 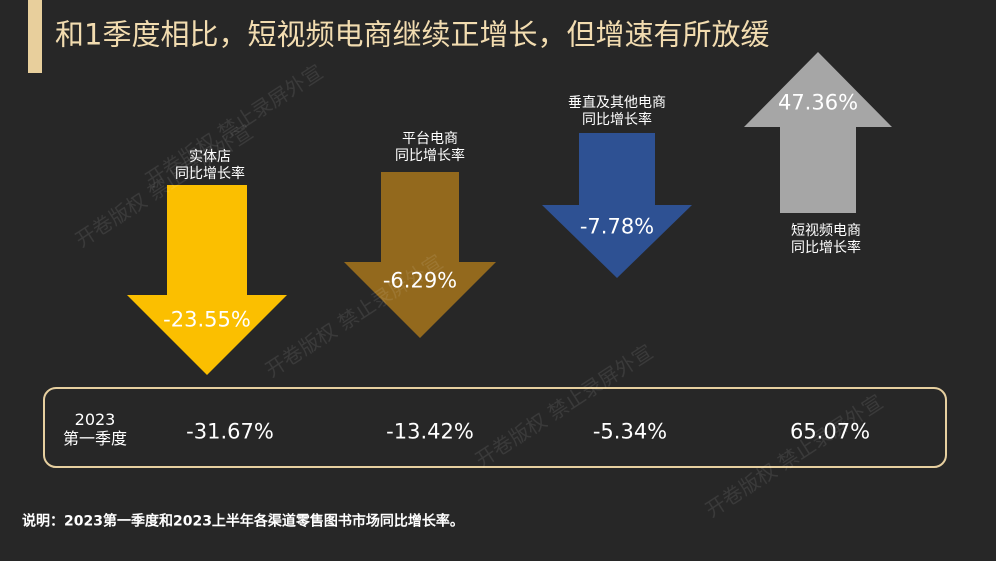 What do you see at coordinates (830, 431) in the screenshot?
I see `comparison-value: 65.07%` at bounding box center [830, 431].